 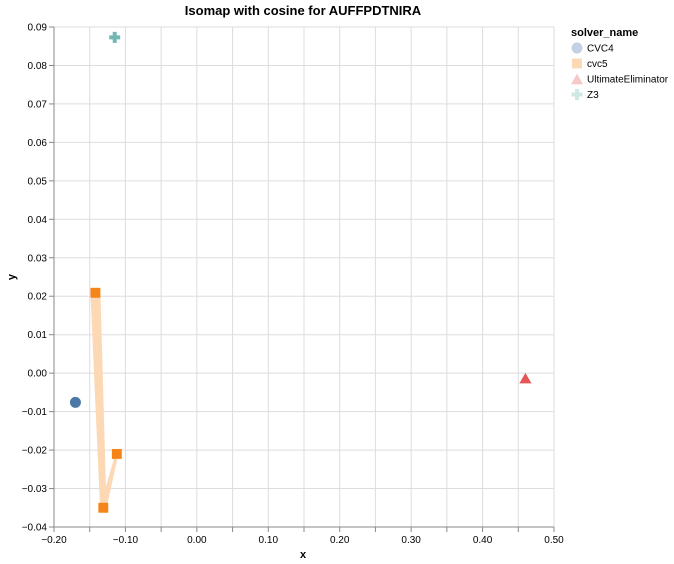 I want to click on legend-symbol-cvc4, so click(x=577, y=48).